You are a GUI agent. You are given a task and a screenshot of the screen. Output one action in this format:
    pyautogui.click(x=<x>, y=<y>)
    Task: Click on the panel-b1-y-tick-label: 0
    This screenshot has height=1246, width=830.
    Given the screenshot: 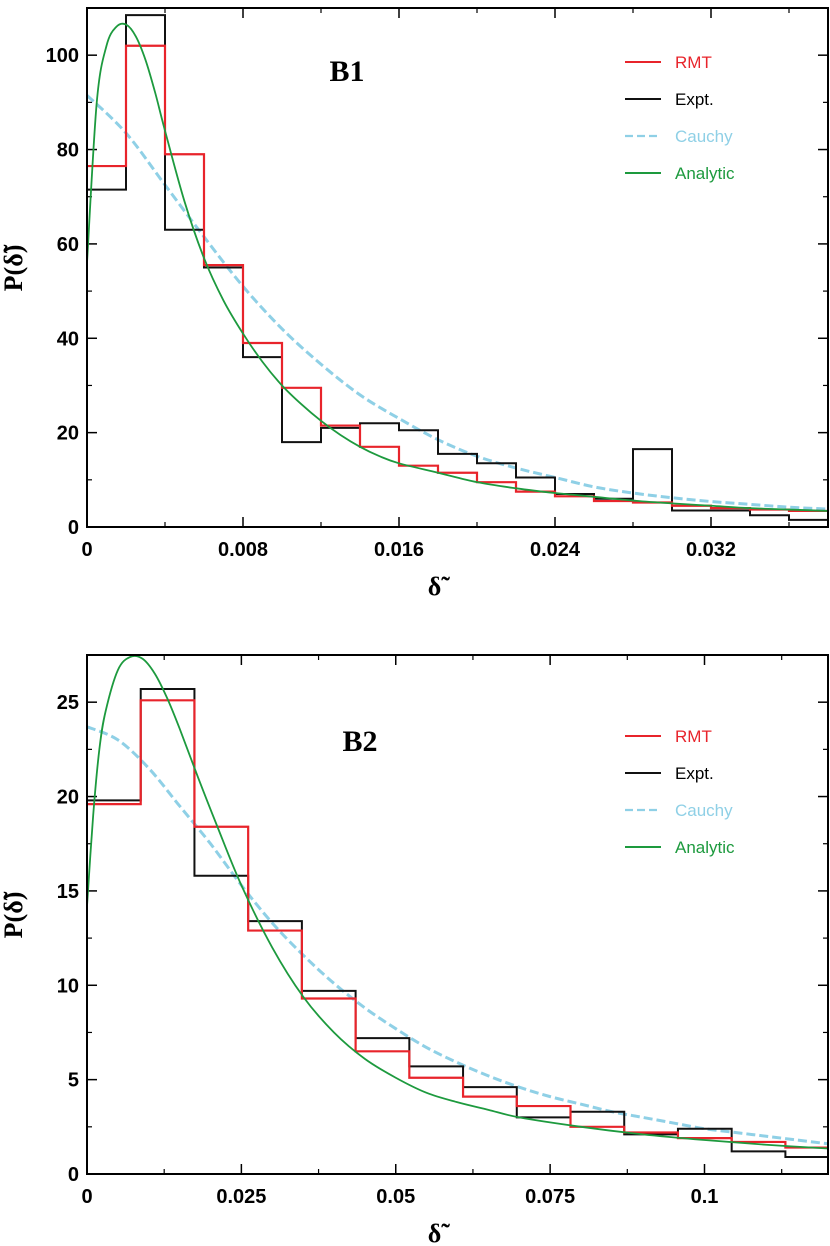 What is the action you would take?
    pyautogui.click(x=73, y=528)
    